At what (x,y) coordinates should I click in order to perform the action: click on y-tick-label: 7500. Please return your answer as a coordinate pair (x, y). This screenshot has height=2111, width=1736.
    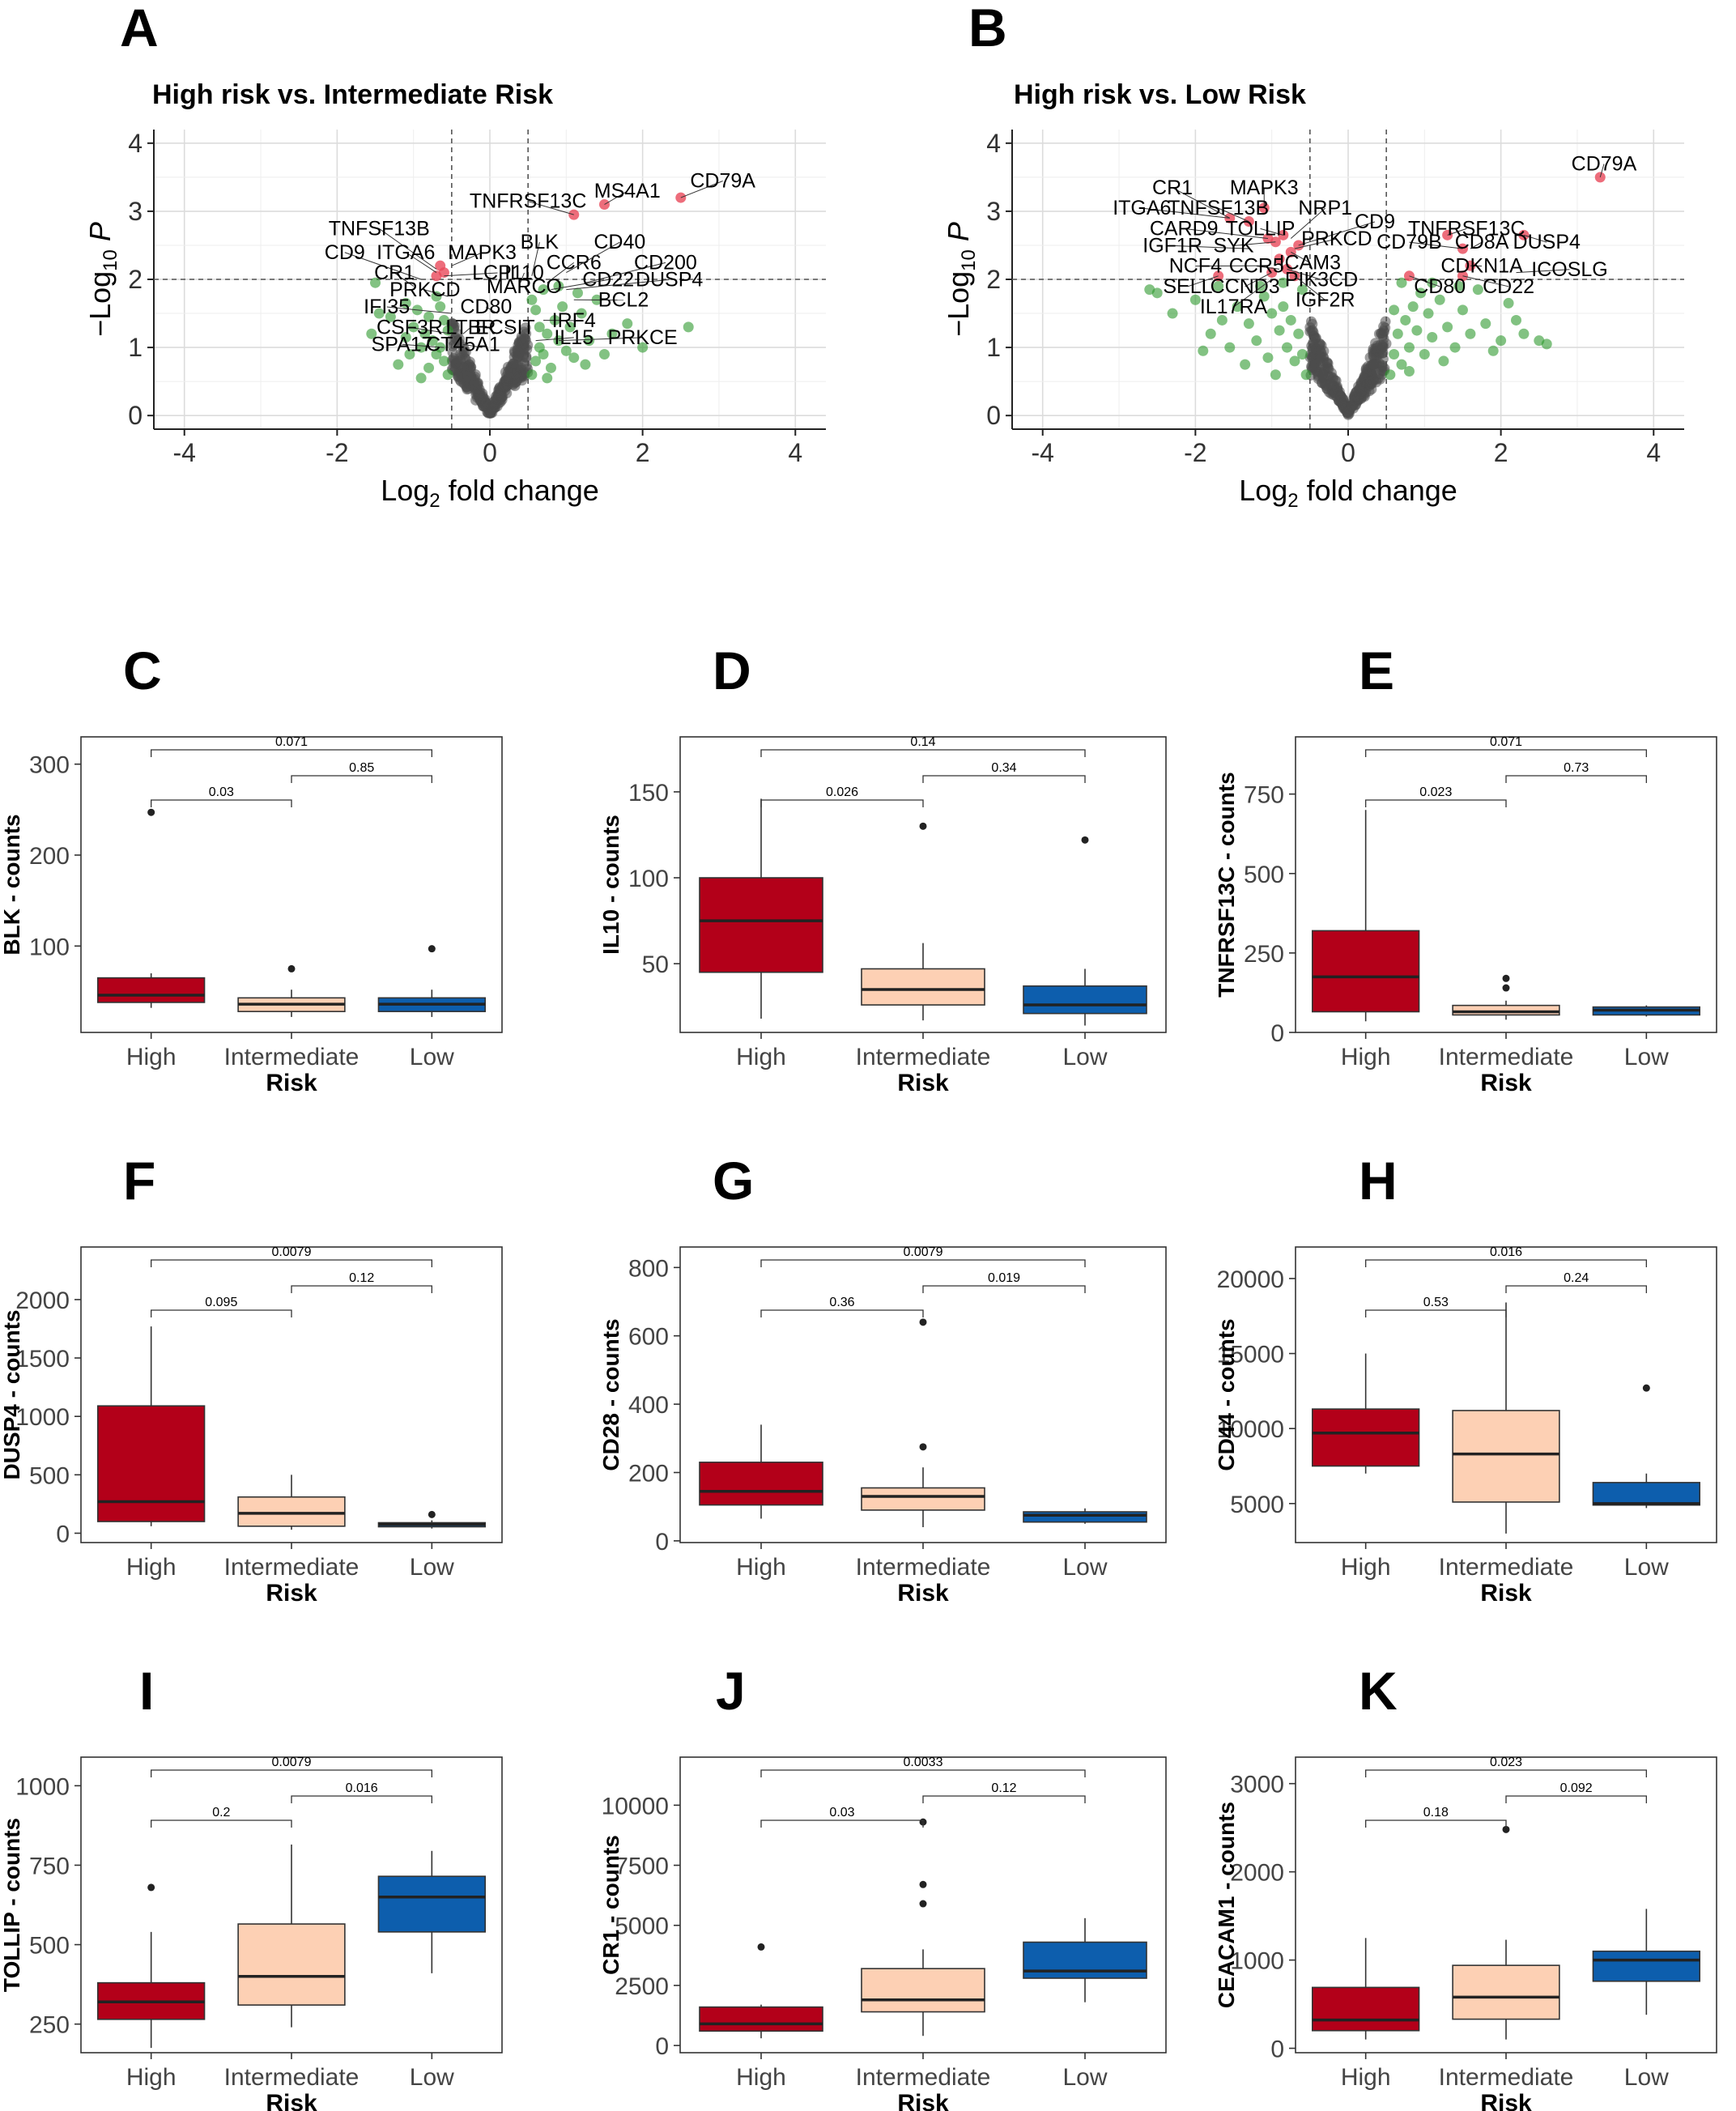
    Looking at the image, I should click on (642, 1867).